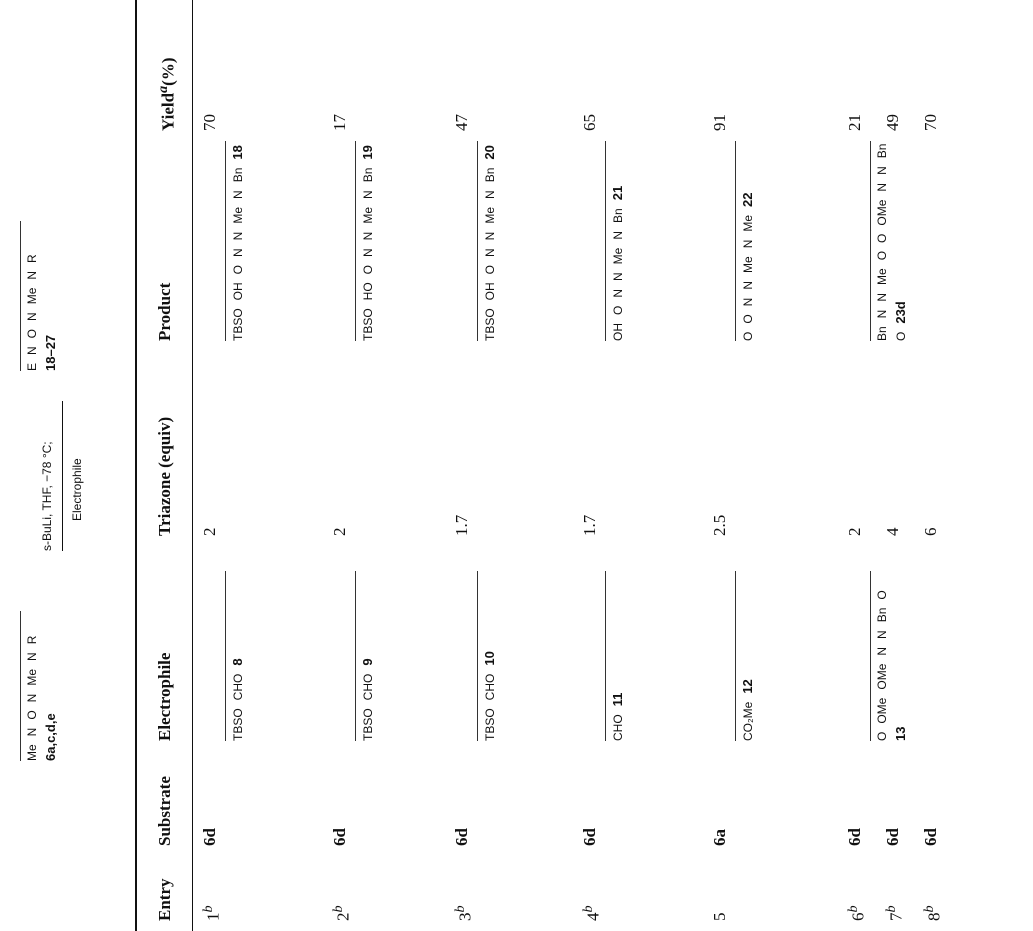  Describe the element at coordinates (32, 258) in the screenshot. I see `atom: R` at that location.